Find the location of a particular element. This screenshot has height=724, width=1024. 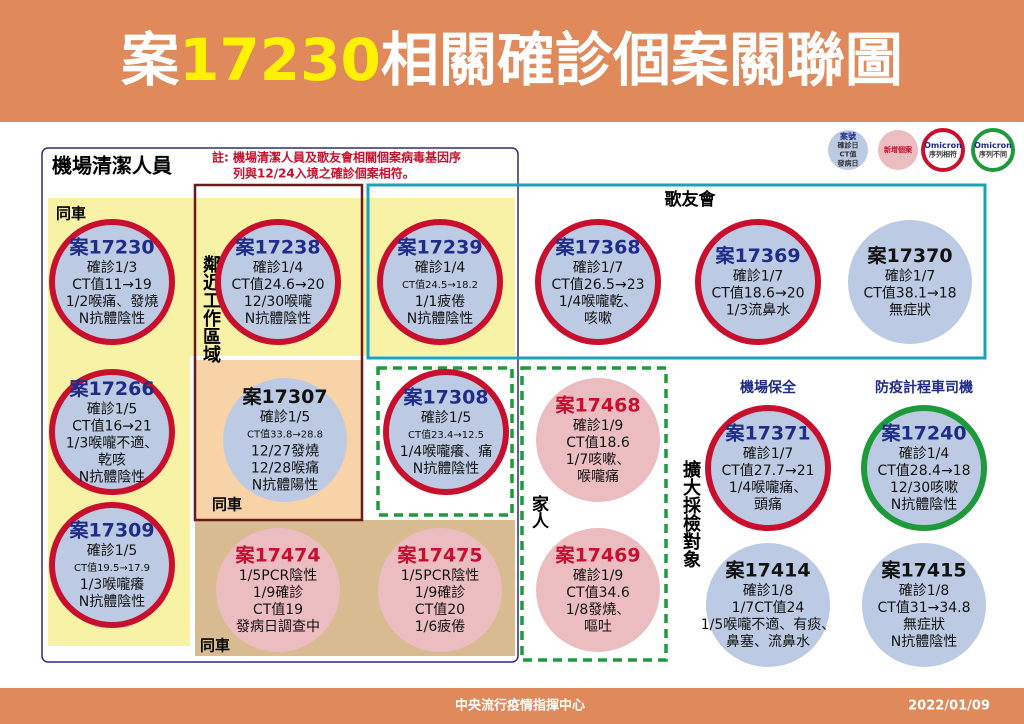

case-id: 案17266 is located at coordinates (111, 388).